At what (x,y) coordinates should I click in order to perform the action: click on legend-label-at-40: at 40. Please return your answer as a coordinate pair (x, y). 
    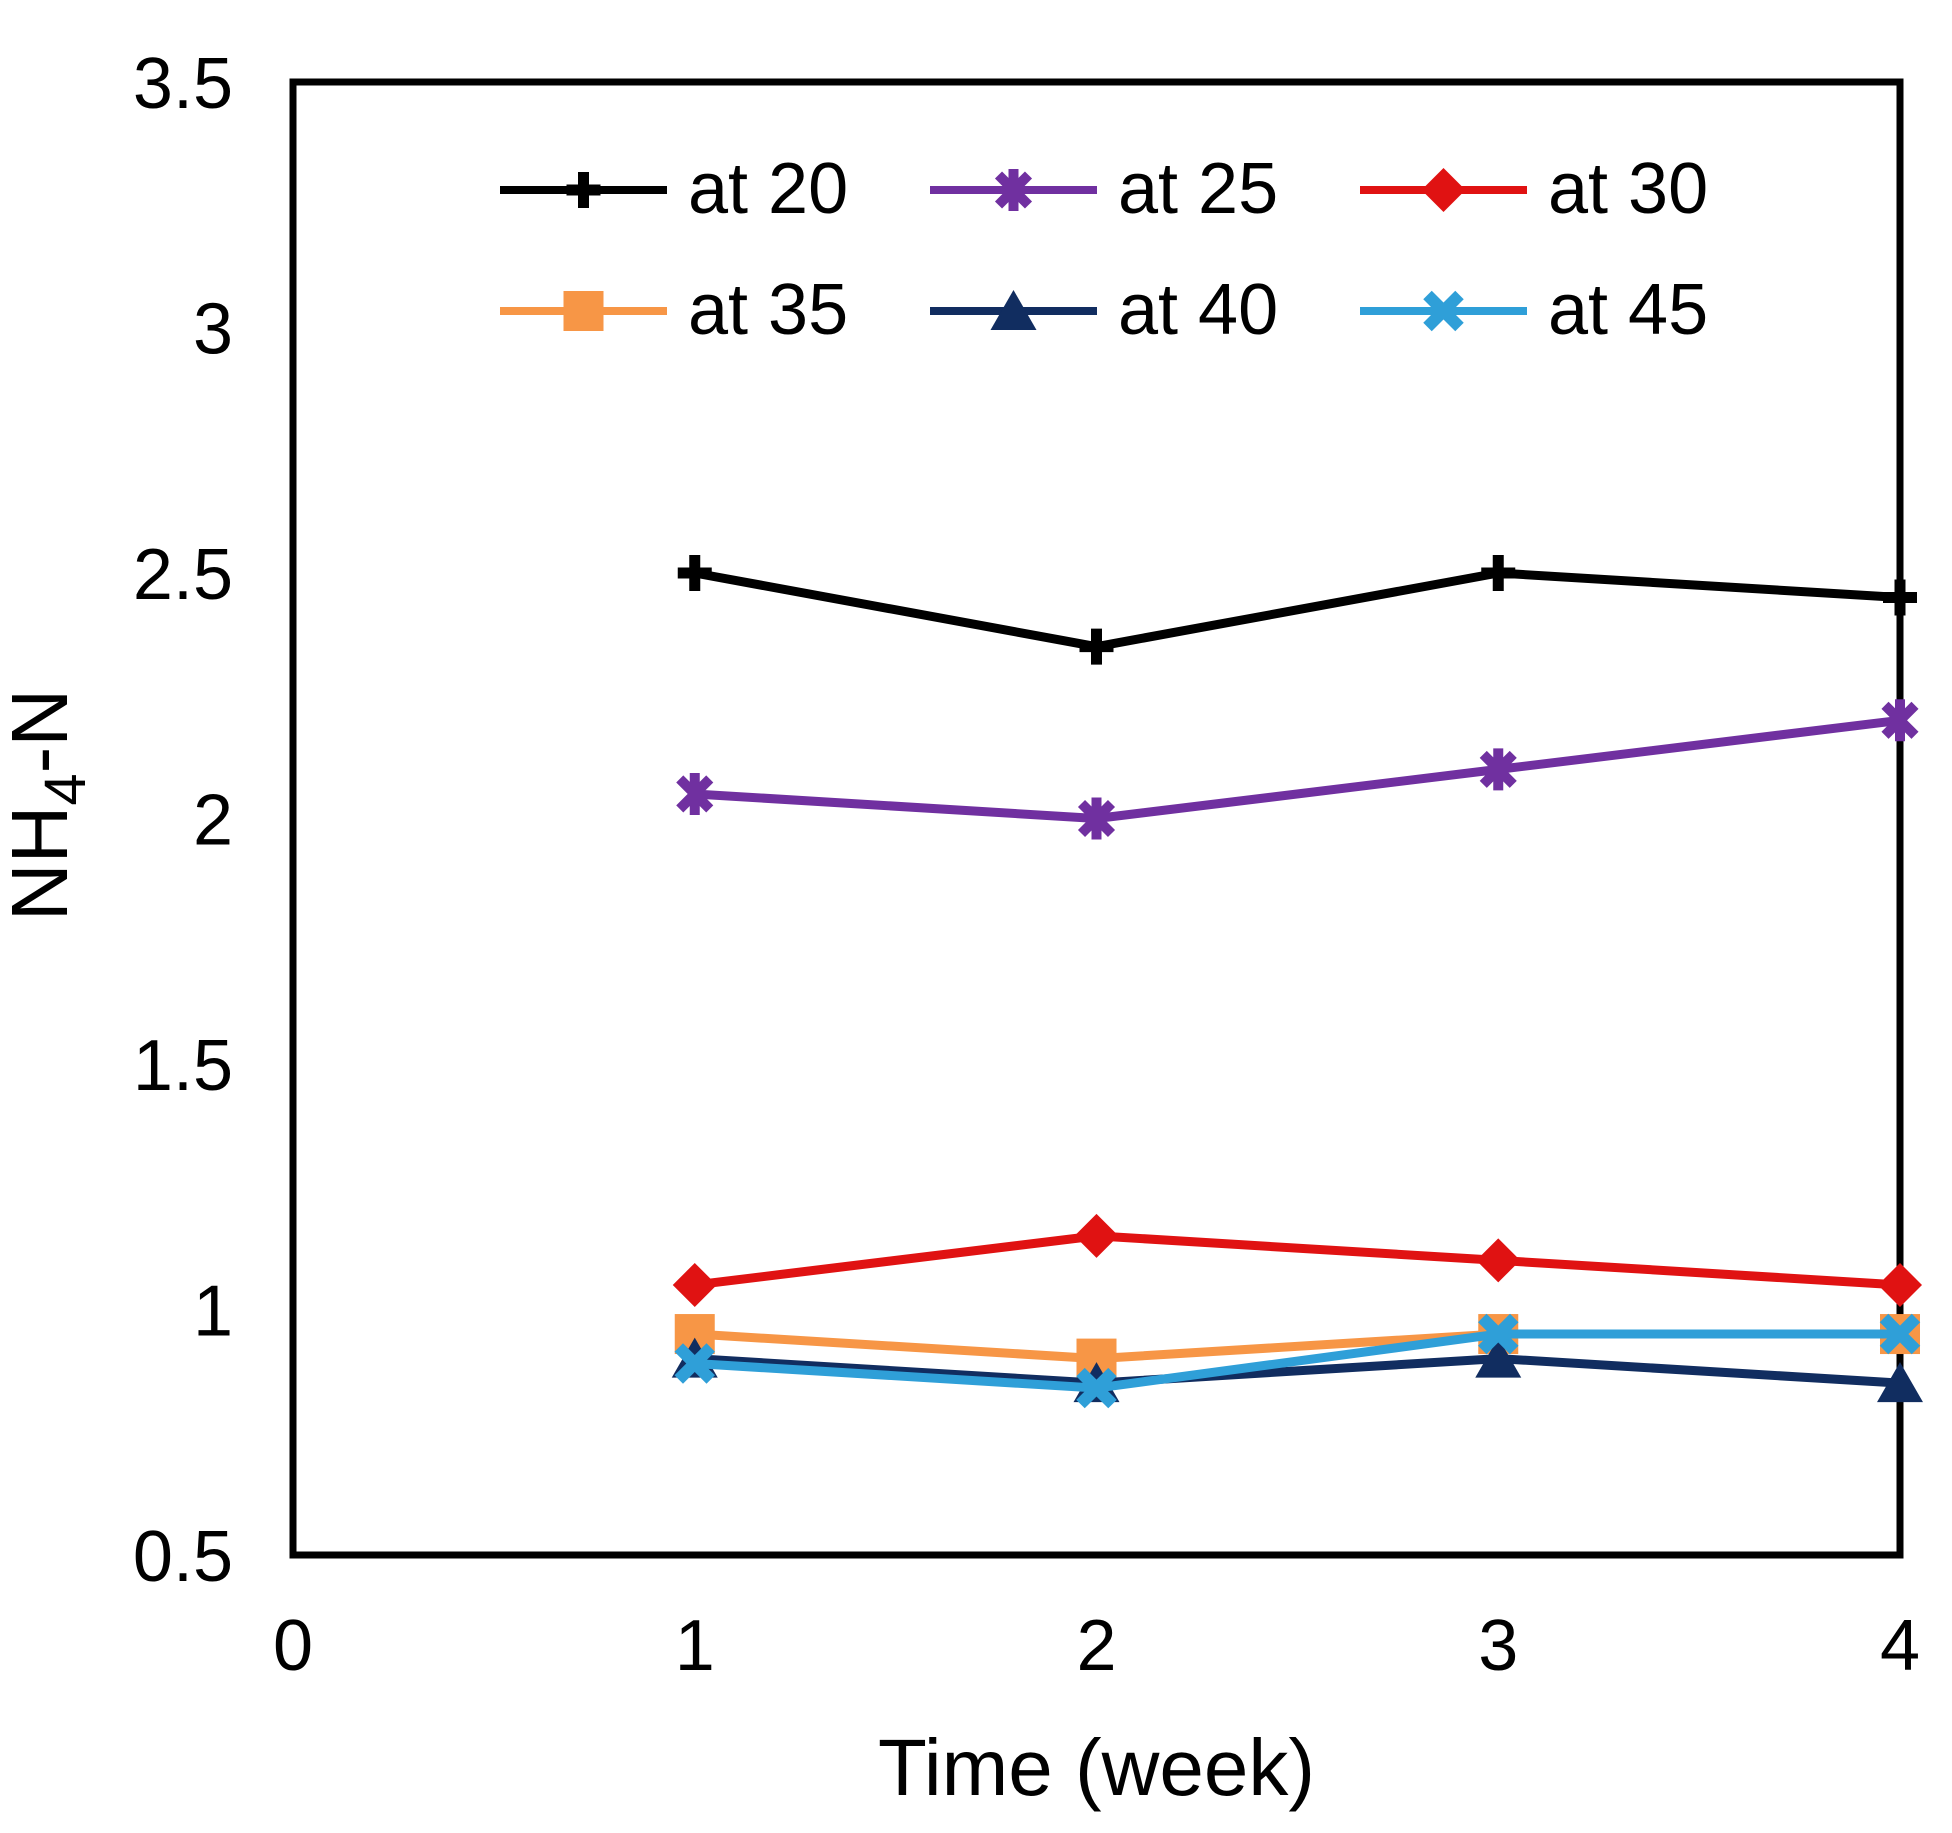
    Looking at the image, I should click on (1198, 310).